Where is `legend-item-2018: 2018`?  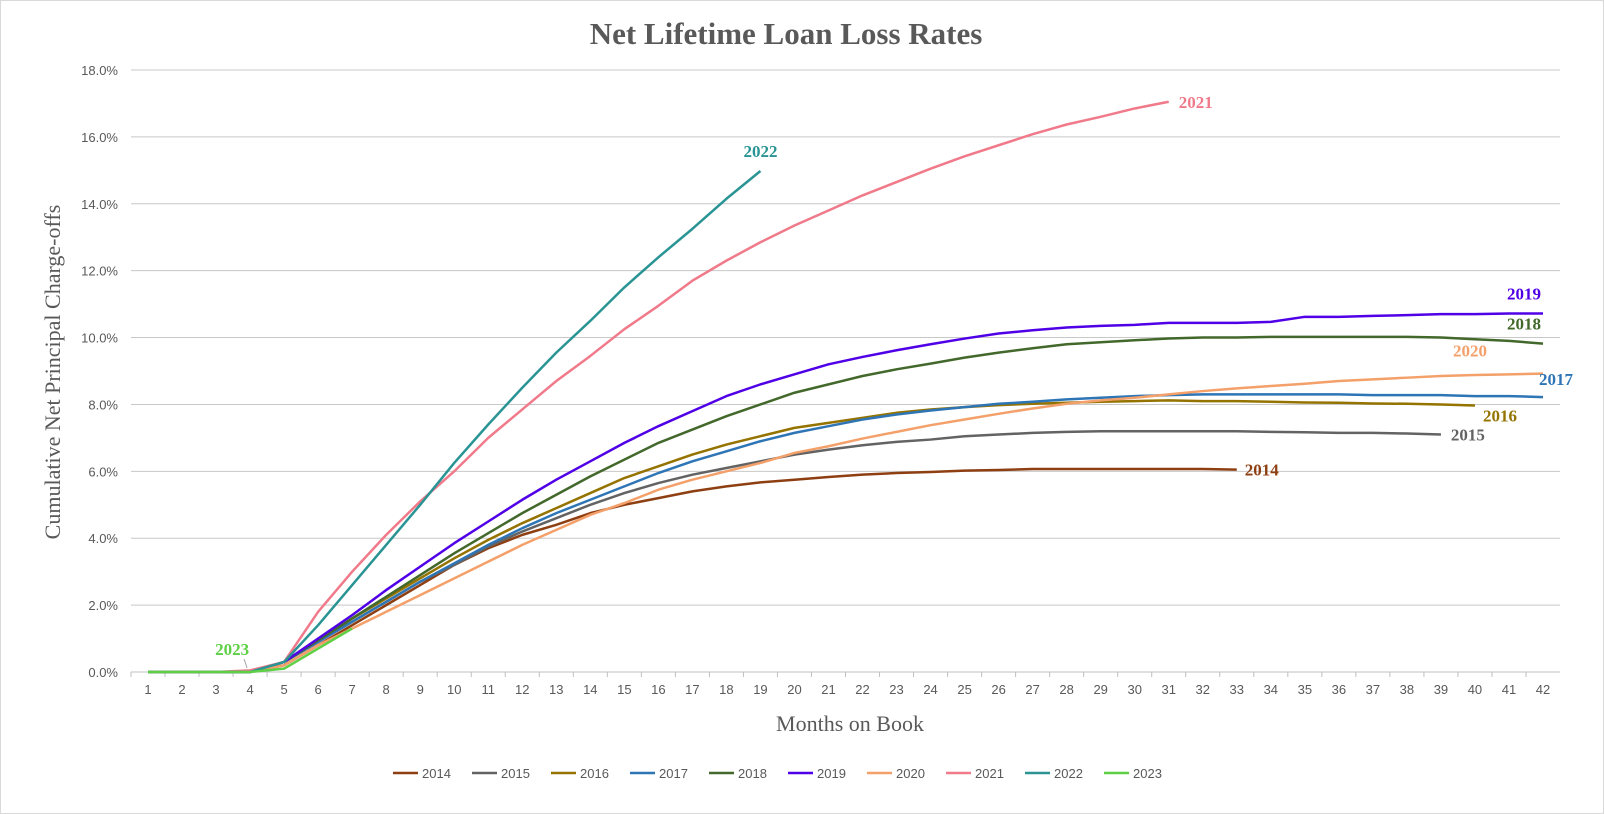
legend-item-2018: 2018 is located at coordinates (738, 773).